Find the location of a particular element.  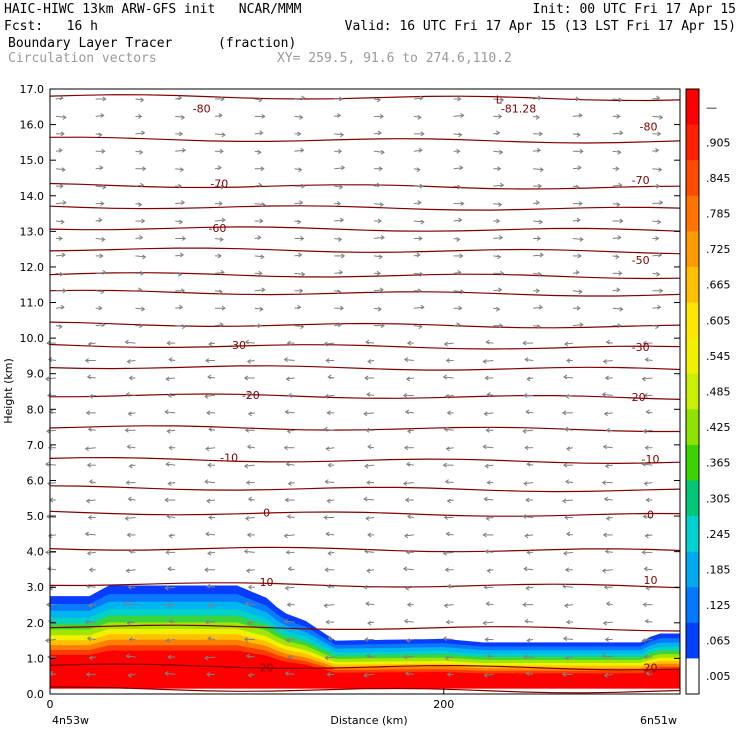

isotherm-label: 20 is located at coordinates (267, 667).